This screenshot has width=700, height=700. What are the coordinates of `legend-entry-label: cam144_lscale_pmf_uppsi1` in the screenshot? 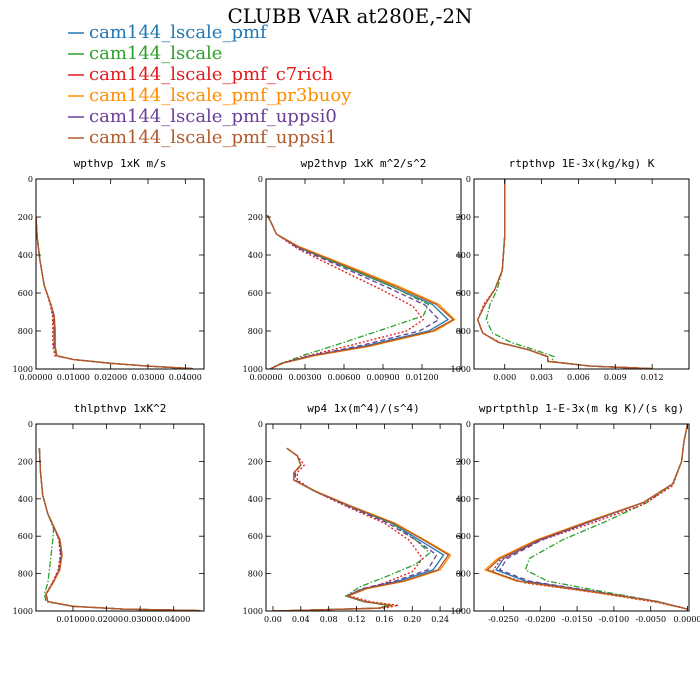 It's located at (213, 137).